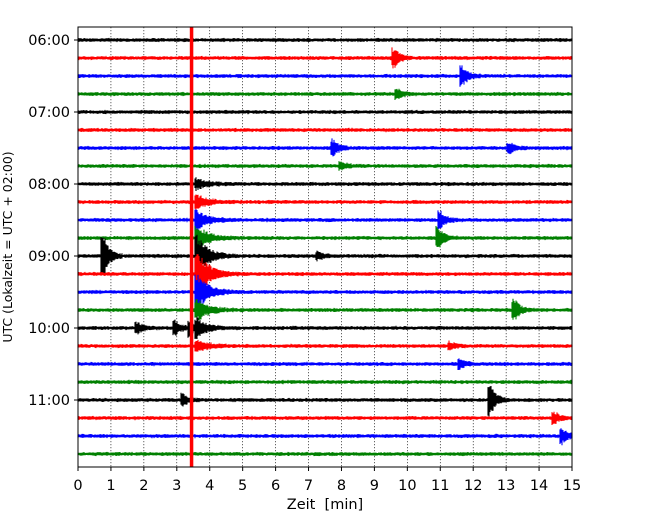  I want to click on y-tick-label-07:00: 07:00, so click(49, 113).